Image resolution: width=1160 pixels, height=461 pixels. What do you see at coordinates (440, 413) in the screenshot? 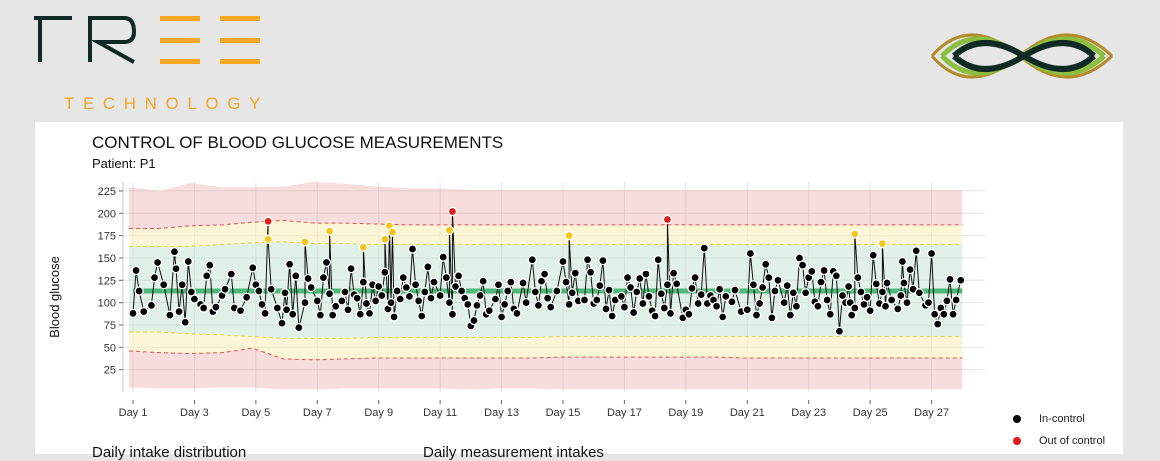
I see `x-tick-label: Day 11` at bounding box center [440, 413].